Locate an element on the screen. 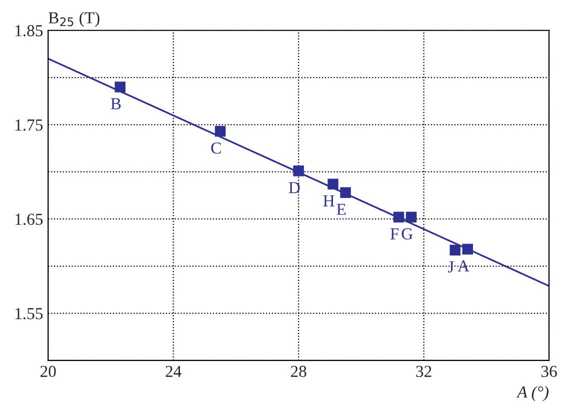  x-tick-label: 36 is located at coordinates (549, 372).